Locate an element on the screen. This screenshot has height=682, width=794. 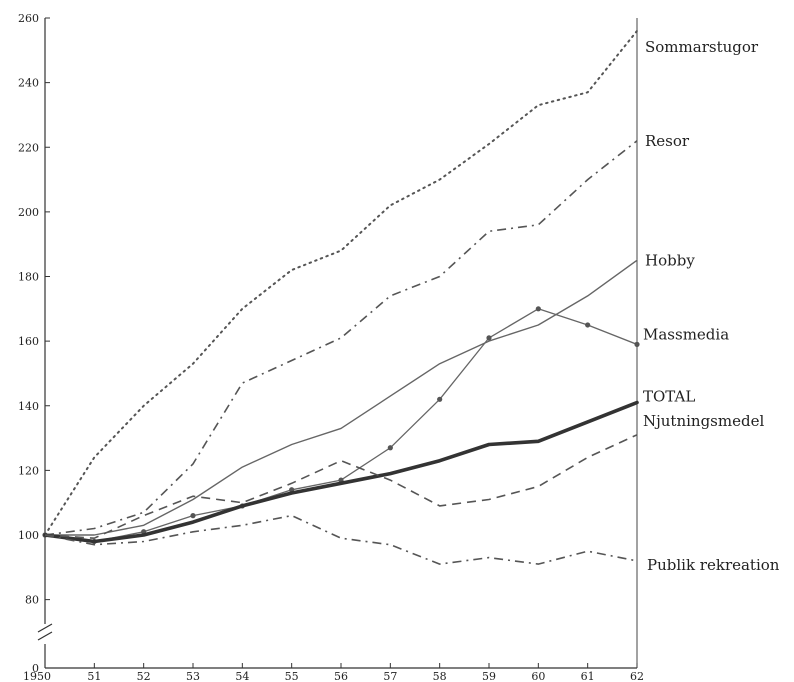
y-tick-label: 80 is located at coordinates (32, 600).